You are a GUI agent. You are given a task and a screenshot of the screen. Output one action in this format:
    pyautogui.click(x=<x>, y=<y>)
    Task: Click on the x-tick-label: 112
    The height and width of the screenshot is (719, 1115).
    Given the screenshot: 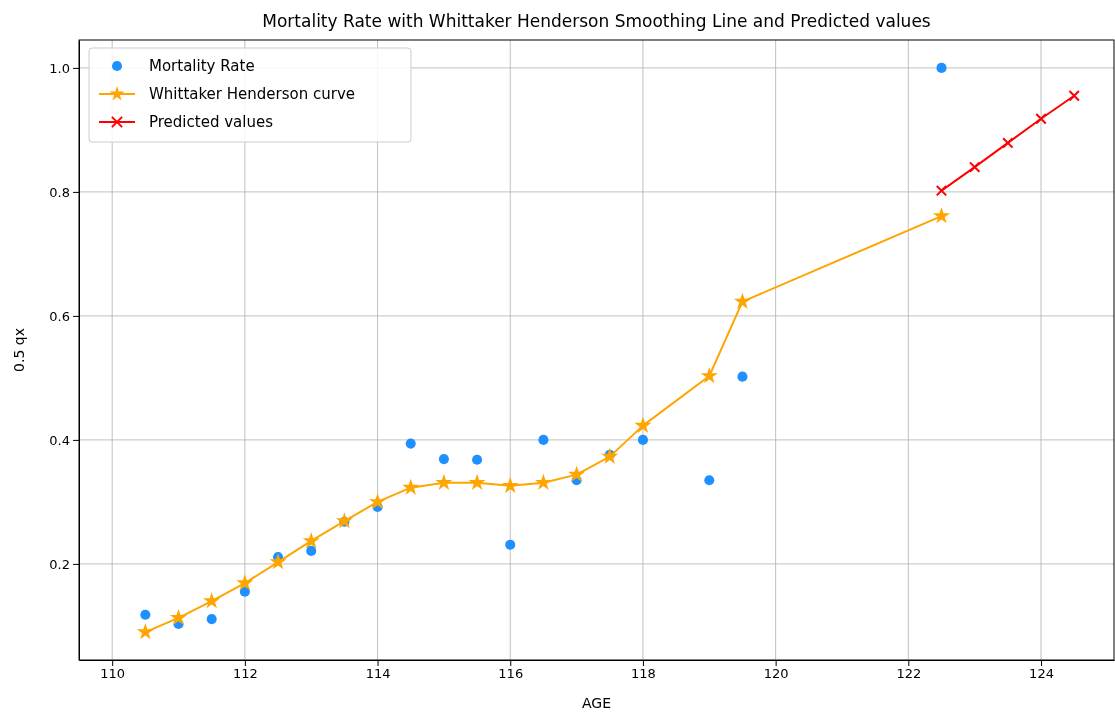 What is the action you would take?
    pyautogui.click(x=245, y=674)
    